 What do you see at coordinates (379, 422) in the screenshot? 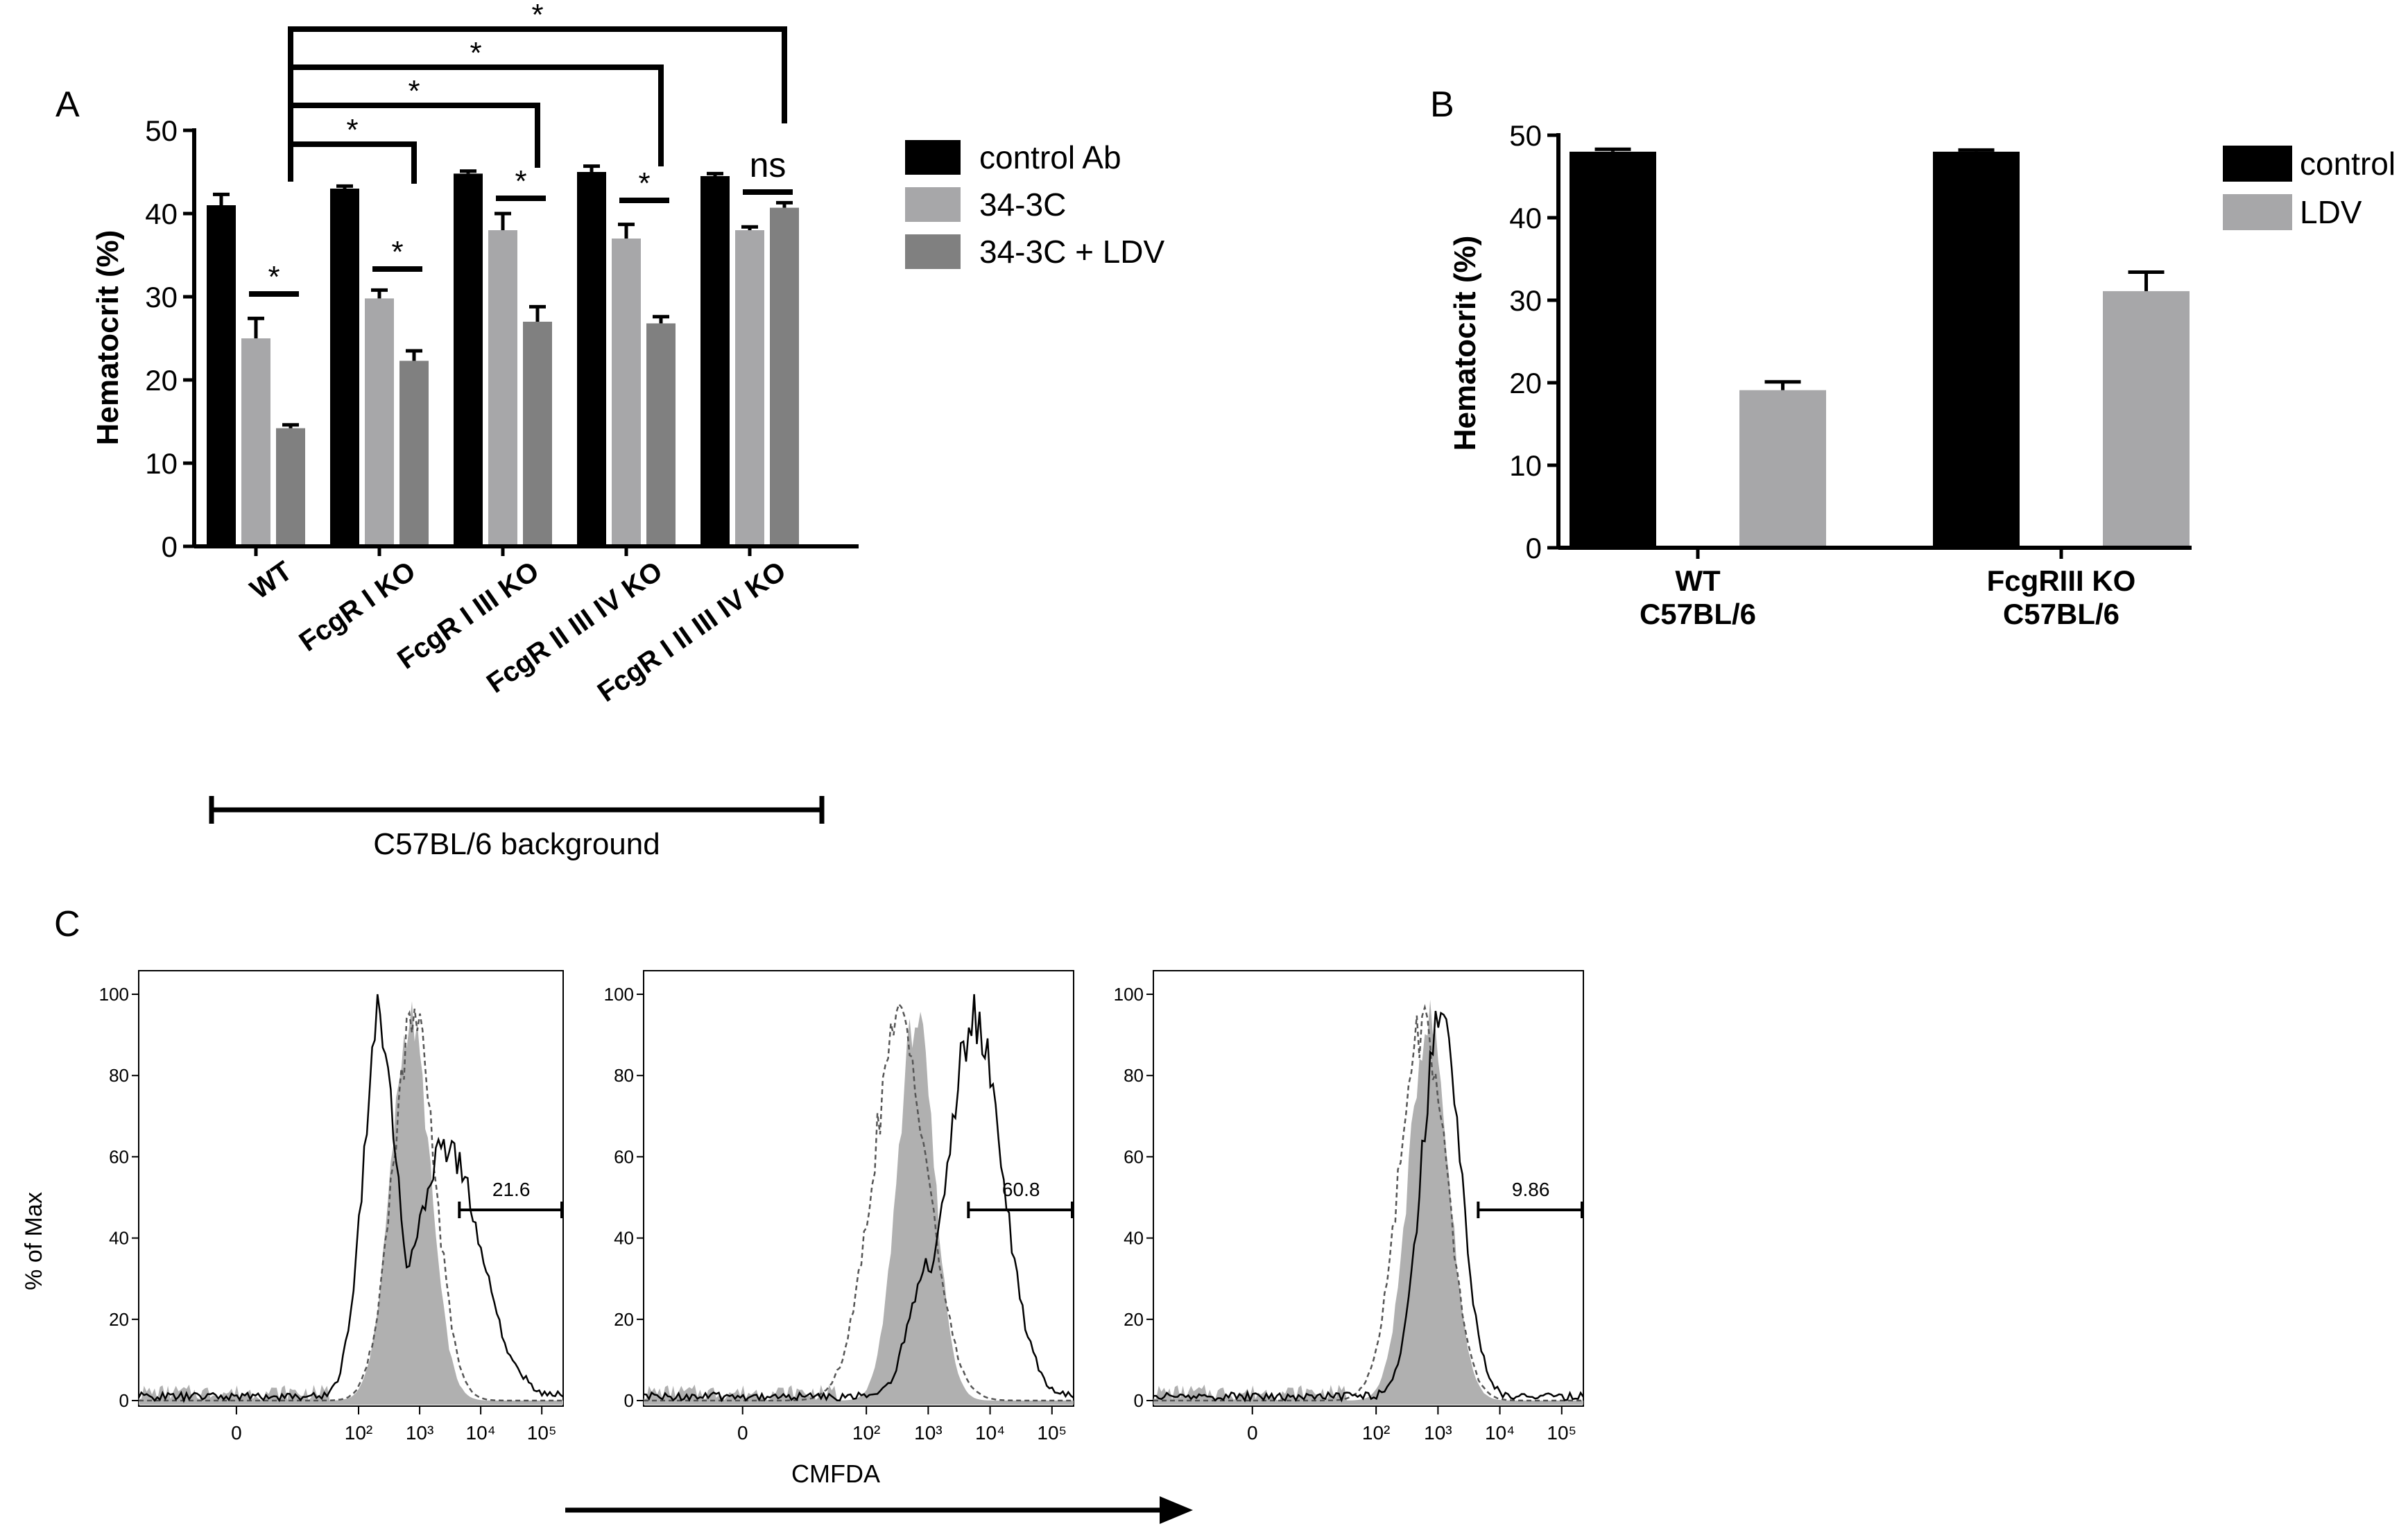
I see `bar-fcgr-i-ko-34-3c` at bounding box center [379, 422].